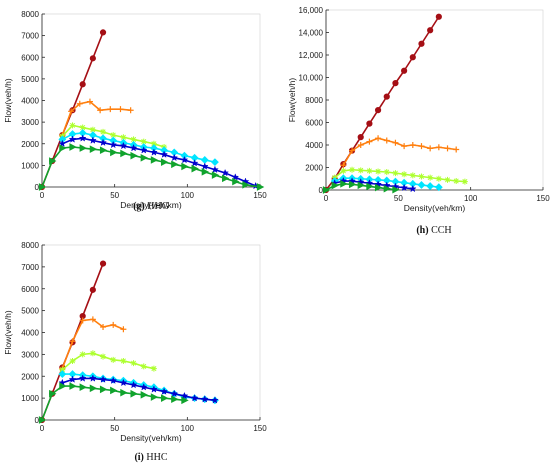 Image resolution: width=550 pixels, height=469 pixels. What do you see at coordinates (400, 152) in the screenshot?
I see `series-s2-plus` at bounding box center [400, 152].